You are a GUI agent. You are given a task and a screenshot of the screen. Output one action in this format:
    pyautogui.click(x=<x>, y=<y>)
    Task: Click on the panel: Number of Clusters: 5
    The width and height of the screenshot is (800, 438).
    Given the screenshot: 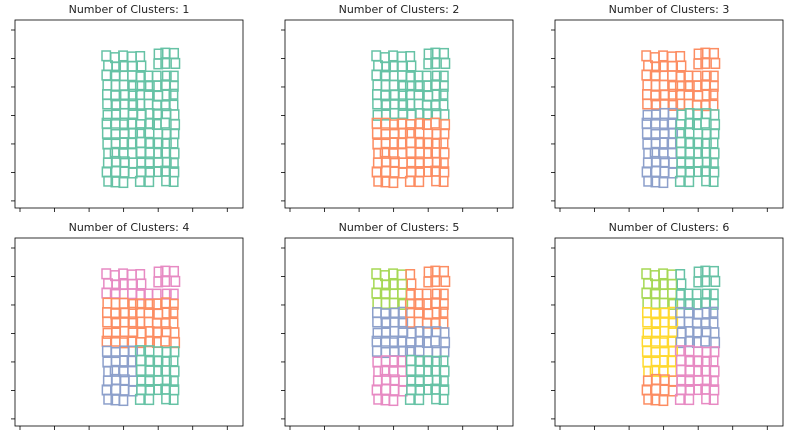 What is the action you would take?
    pyautogui.click(x=397, y=325)
    